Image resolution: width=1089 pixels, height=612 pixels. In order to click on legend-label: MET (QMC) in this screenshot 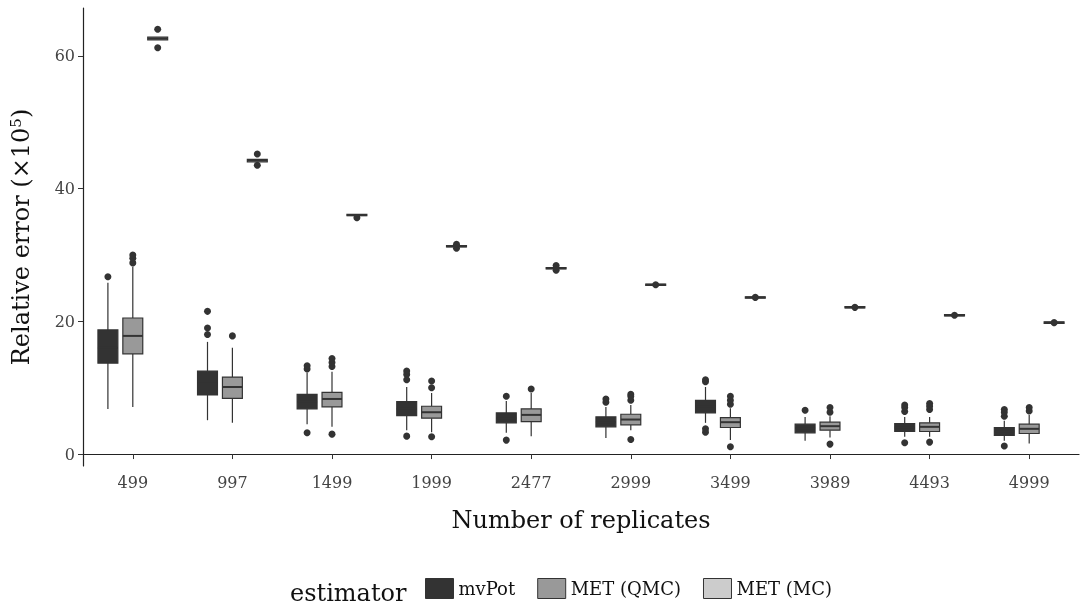, I will do `click(625, 588)`.